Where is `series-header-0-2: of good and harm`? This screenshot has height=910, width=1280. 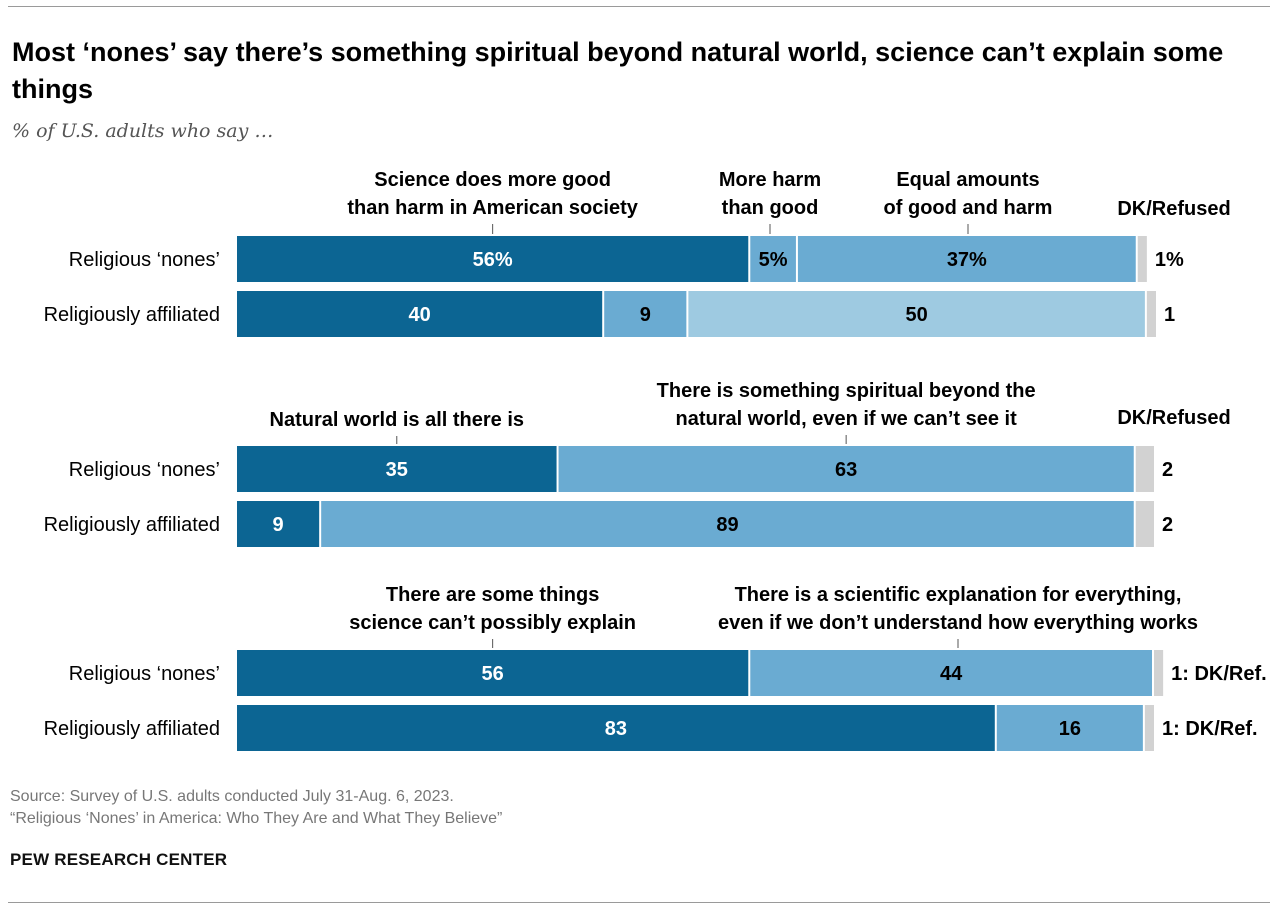 series-header-0-2: of good and harm is located at coordinates (968, 208).